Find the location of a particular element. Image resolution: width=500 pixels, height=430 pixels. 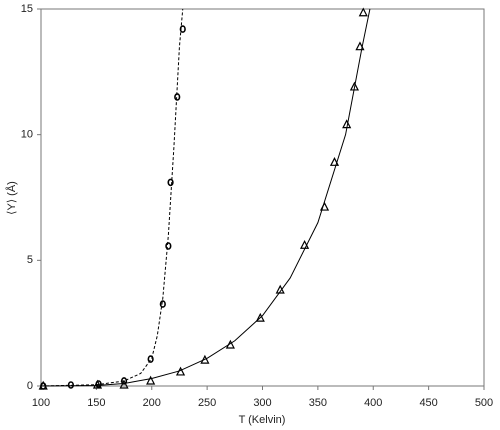

y-axis-label: ⟨Y⟩ (Å) is located at coordinates (11, 198).